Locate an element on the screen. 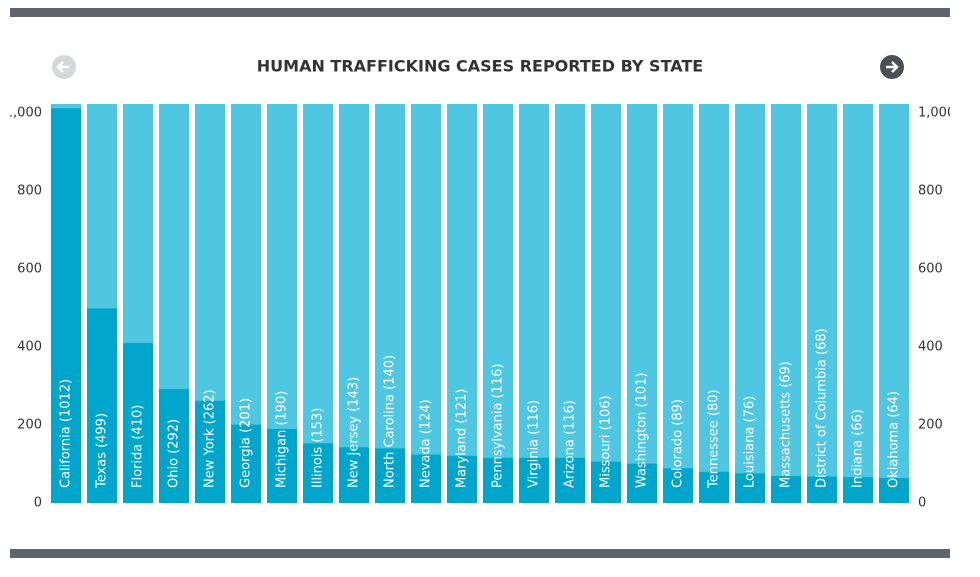  y2-tick-label: 1,000 is located at coordinates (936, 113).